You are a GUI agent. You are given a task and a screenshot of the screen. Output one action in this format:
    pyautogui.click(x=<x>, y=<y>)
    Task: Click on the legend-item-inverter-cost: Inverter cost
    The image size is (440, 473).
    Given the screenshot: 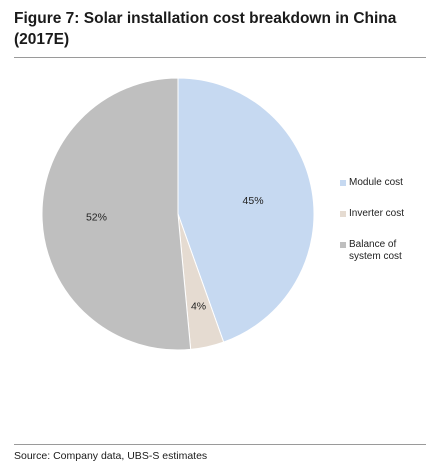 What is the action you would take?
    pyautogui.click(x=385, y=214)
    